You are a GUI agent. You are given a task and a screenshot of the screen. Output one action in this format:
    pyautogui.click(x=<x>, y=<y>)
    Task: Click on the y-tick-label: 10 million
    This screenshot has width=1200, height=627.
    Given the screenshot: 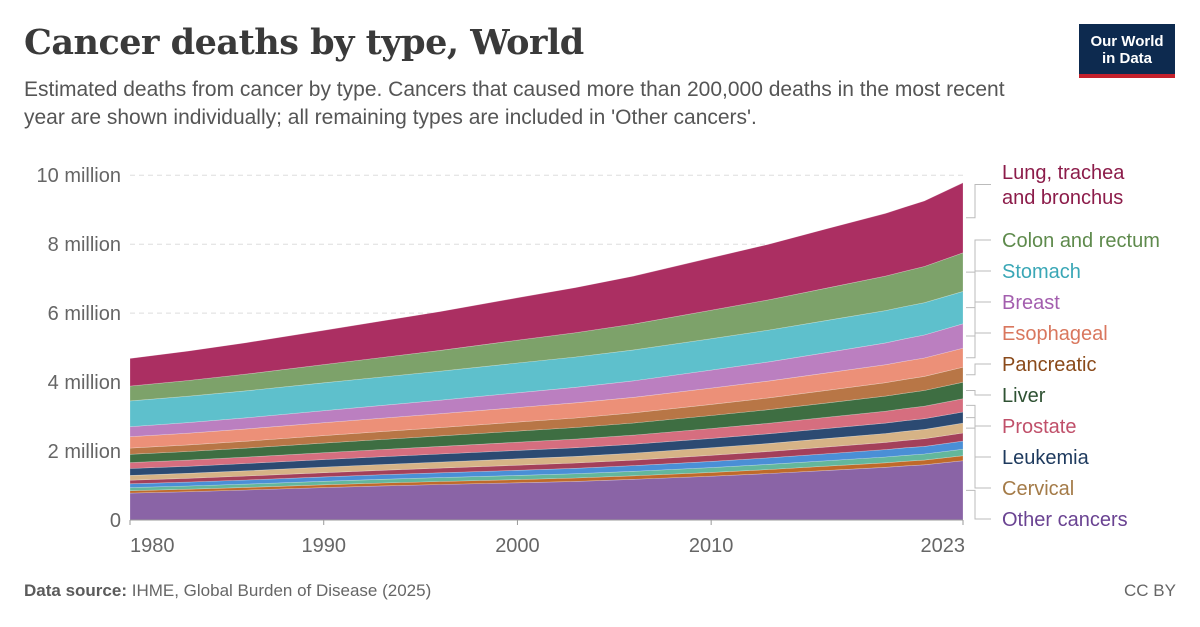 What is the action you would take?
    pyautogui.click(x=79, y=176)
    